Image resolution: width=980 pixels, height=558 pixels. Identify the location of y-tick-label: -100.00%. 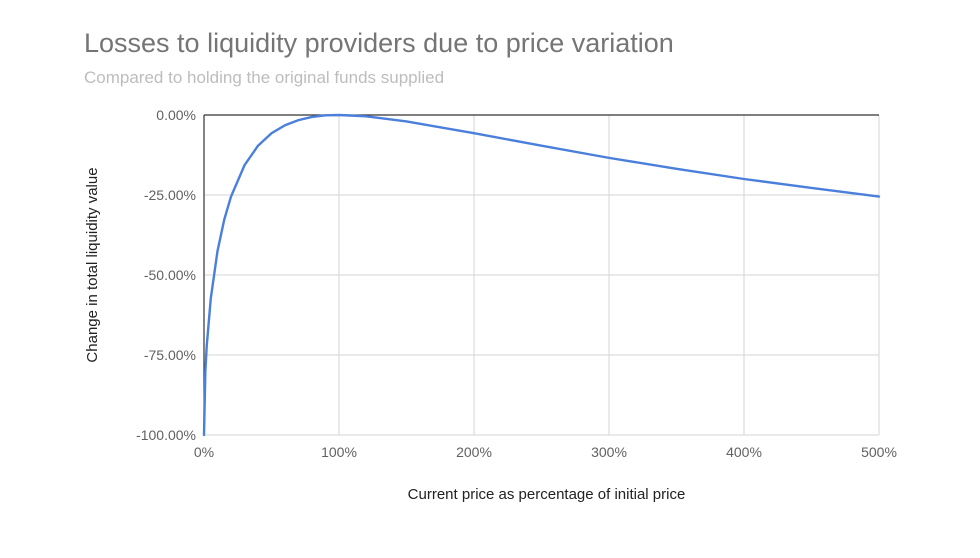
(166, 435).